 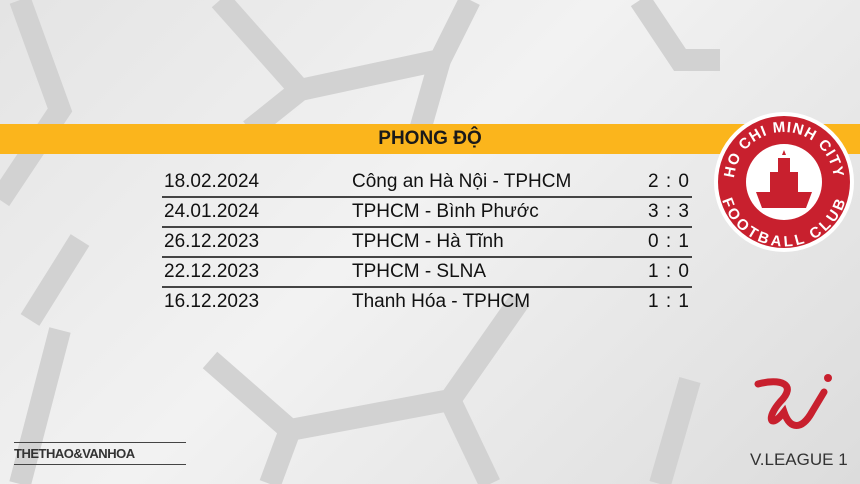 I want to click on table-row: 26.12.2023 TPHCM - Hà Tĩnh 0 : 1, so click(x=427, y=243).